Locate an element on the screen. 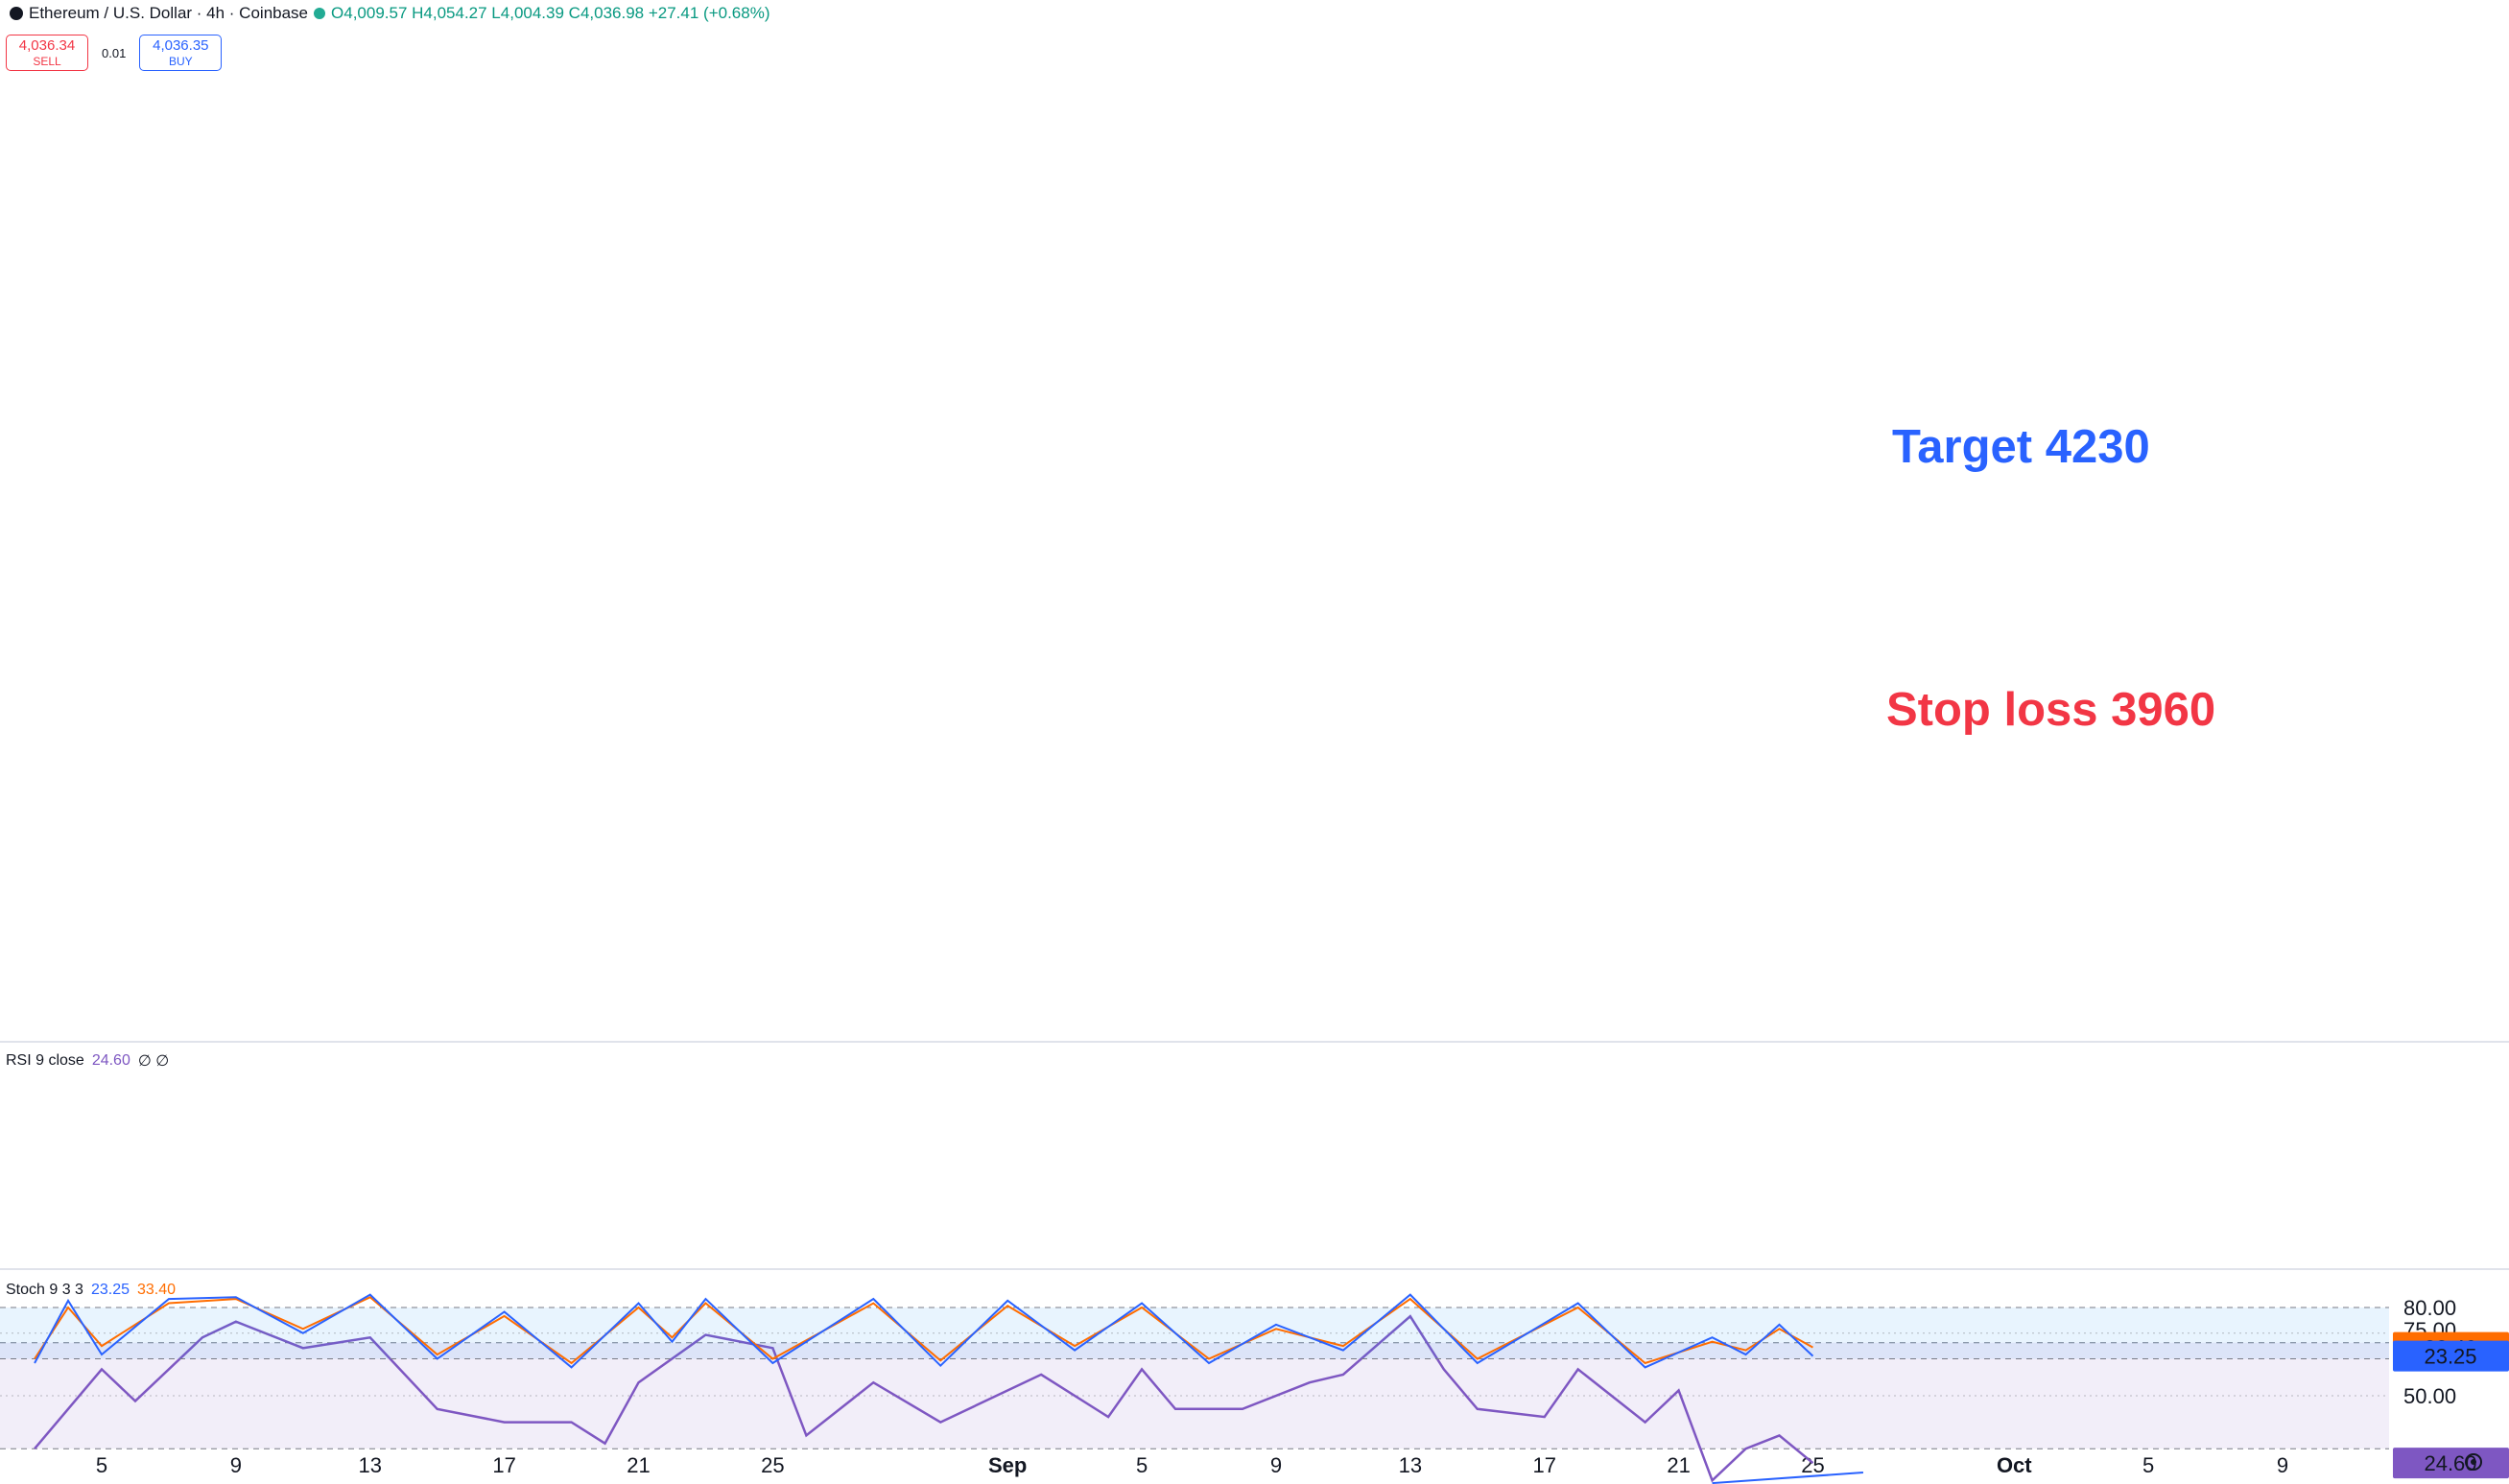 This screenshot has width=2509, height=1484. time-axis-tick: Oct is located at coordinates (2014, 1465).